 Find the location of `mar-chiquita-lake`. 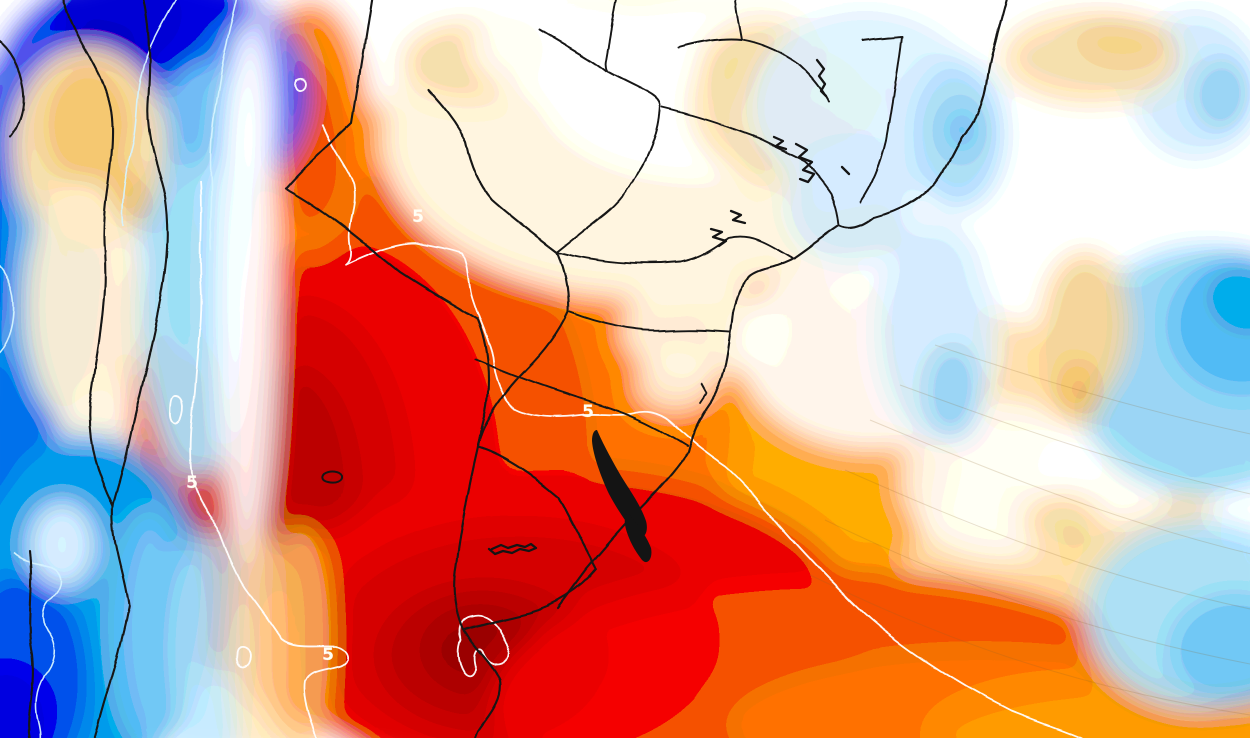

mar-chiquita-lake is located at coordinates (332, 477).